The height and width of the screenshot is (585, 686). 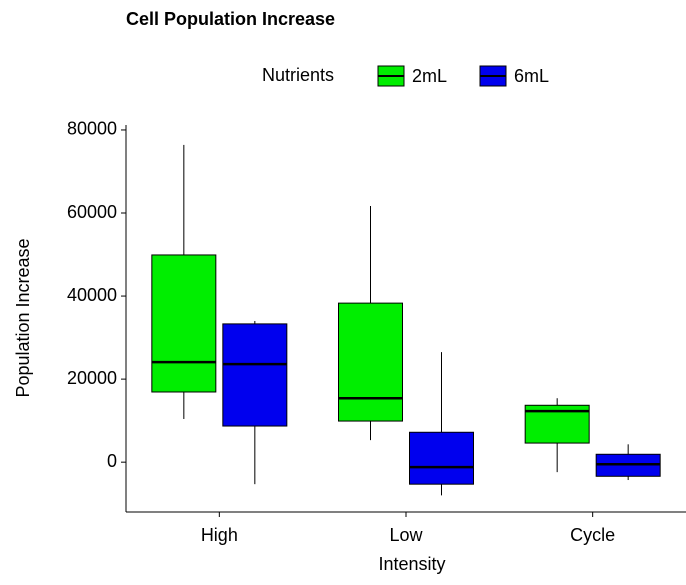 I want to click on y-tick-label: 80000, so click(x=92, y=129).